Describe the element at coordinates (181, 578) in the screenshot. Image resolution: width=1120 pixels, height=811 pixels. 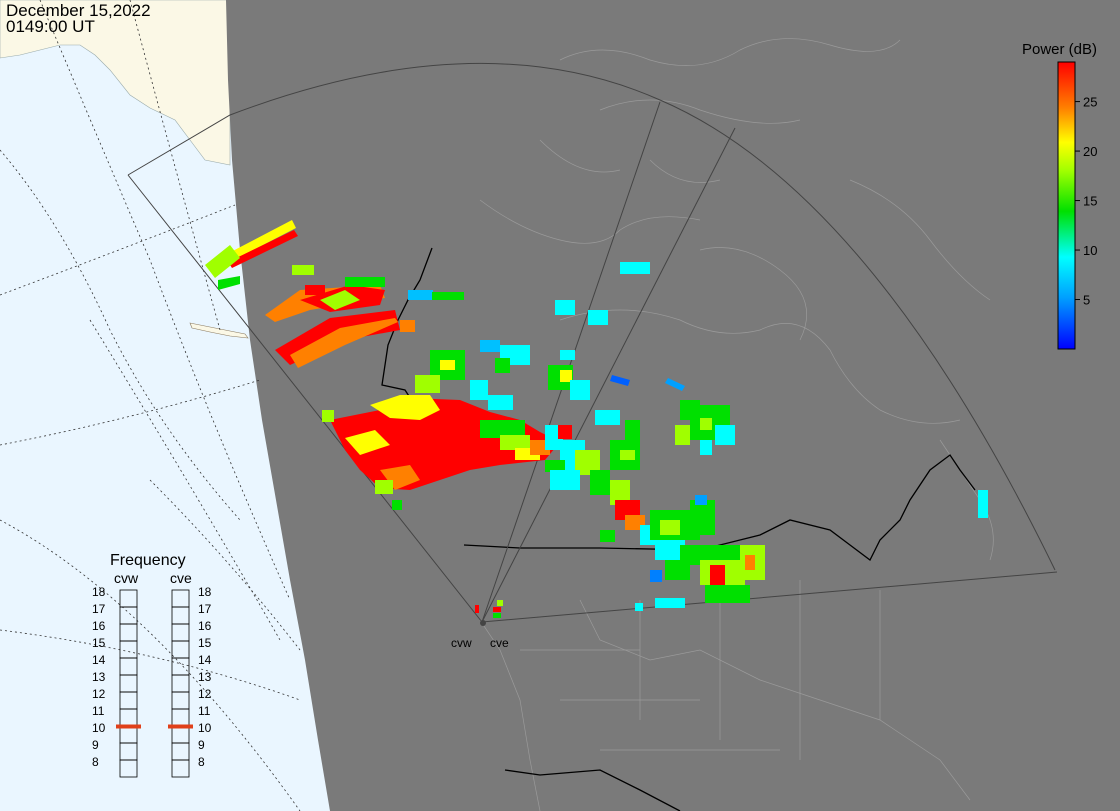
I see `frequency-label-cve: cve` at that location.